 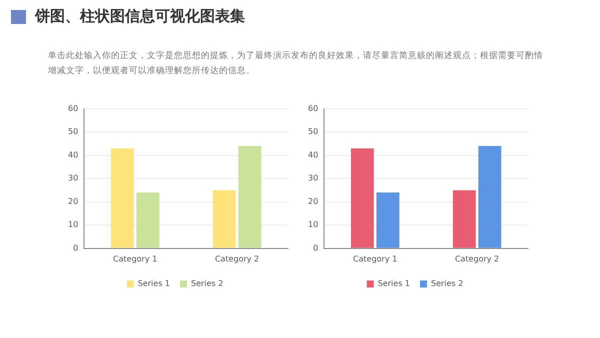 I want to click on chart-subtitle: 单击此处输入你的正文，文字是您思想的提炼，为了最终演示发布的良好效果，请尽量言简意赅的阐述观点；根据需要可酌情增减文字，以便观者可以准确理解您所传达的信息。, so click(x=296, y=64).